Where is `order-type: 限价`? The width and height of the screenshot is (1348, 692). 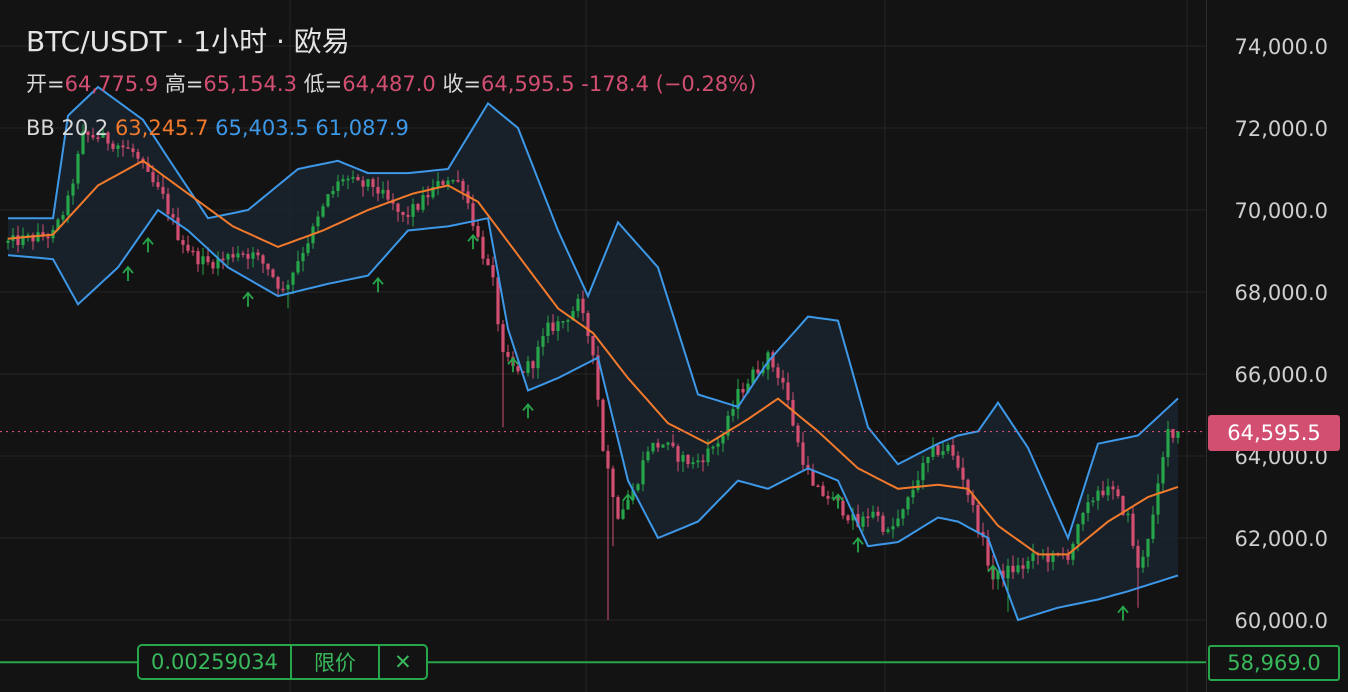 order-type: 限价 is located at coordinates (333, 662).